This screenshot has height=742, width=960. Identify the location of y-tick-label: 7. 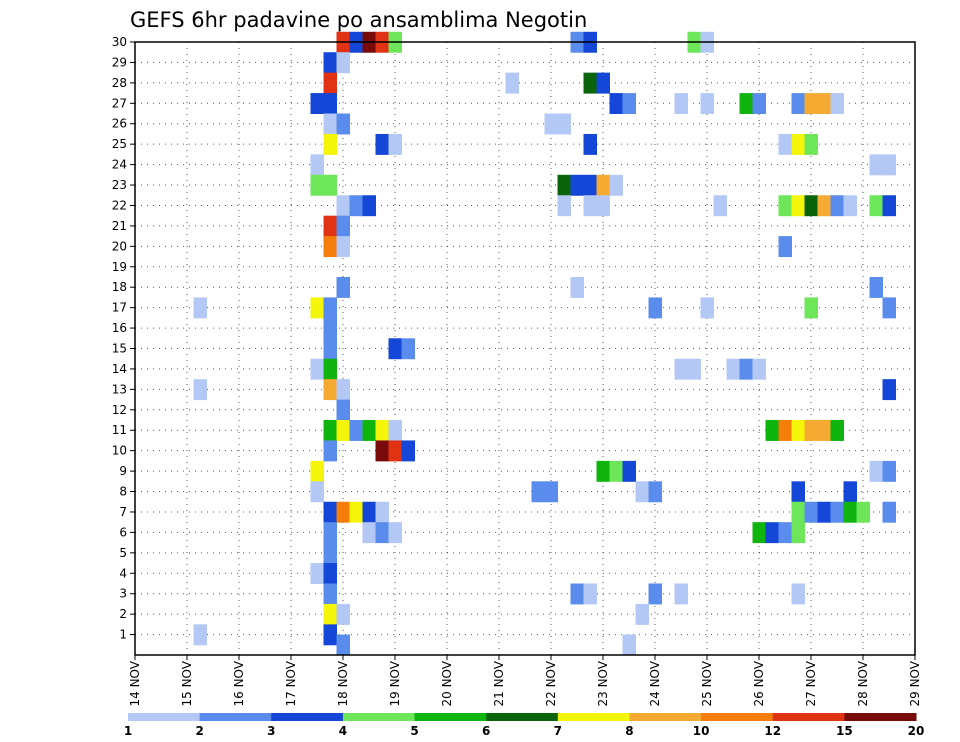
(123, 512).